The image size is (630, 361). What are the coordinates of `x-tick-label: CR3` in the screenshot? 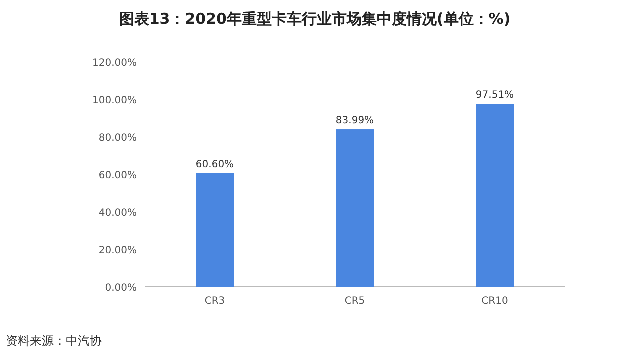 It's located at (215, 301).